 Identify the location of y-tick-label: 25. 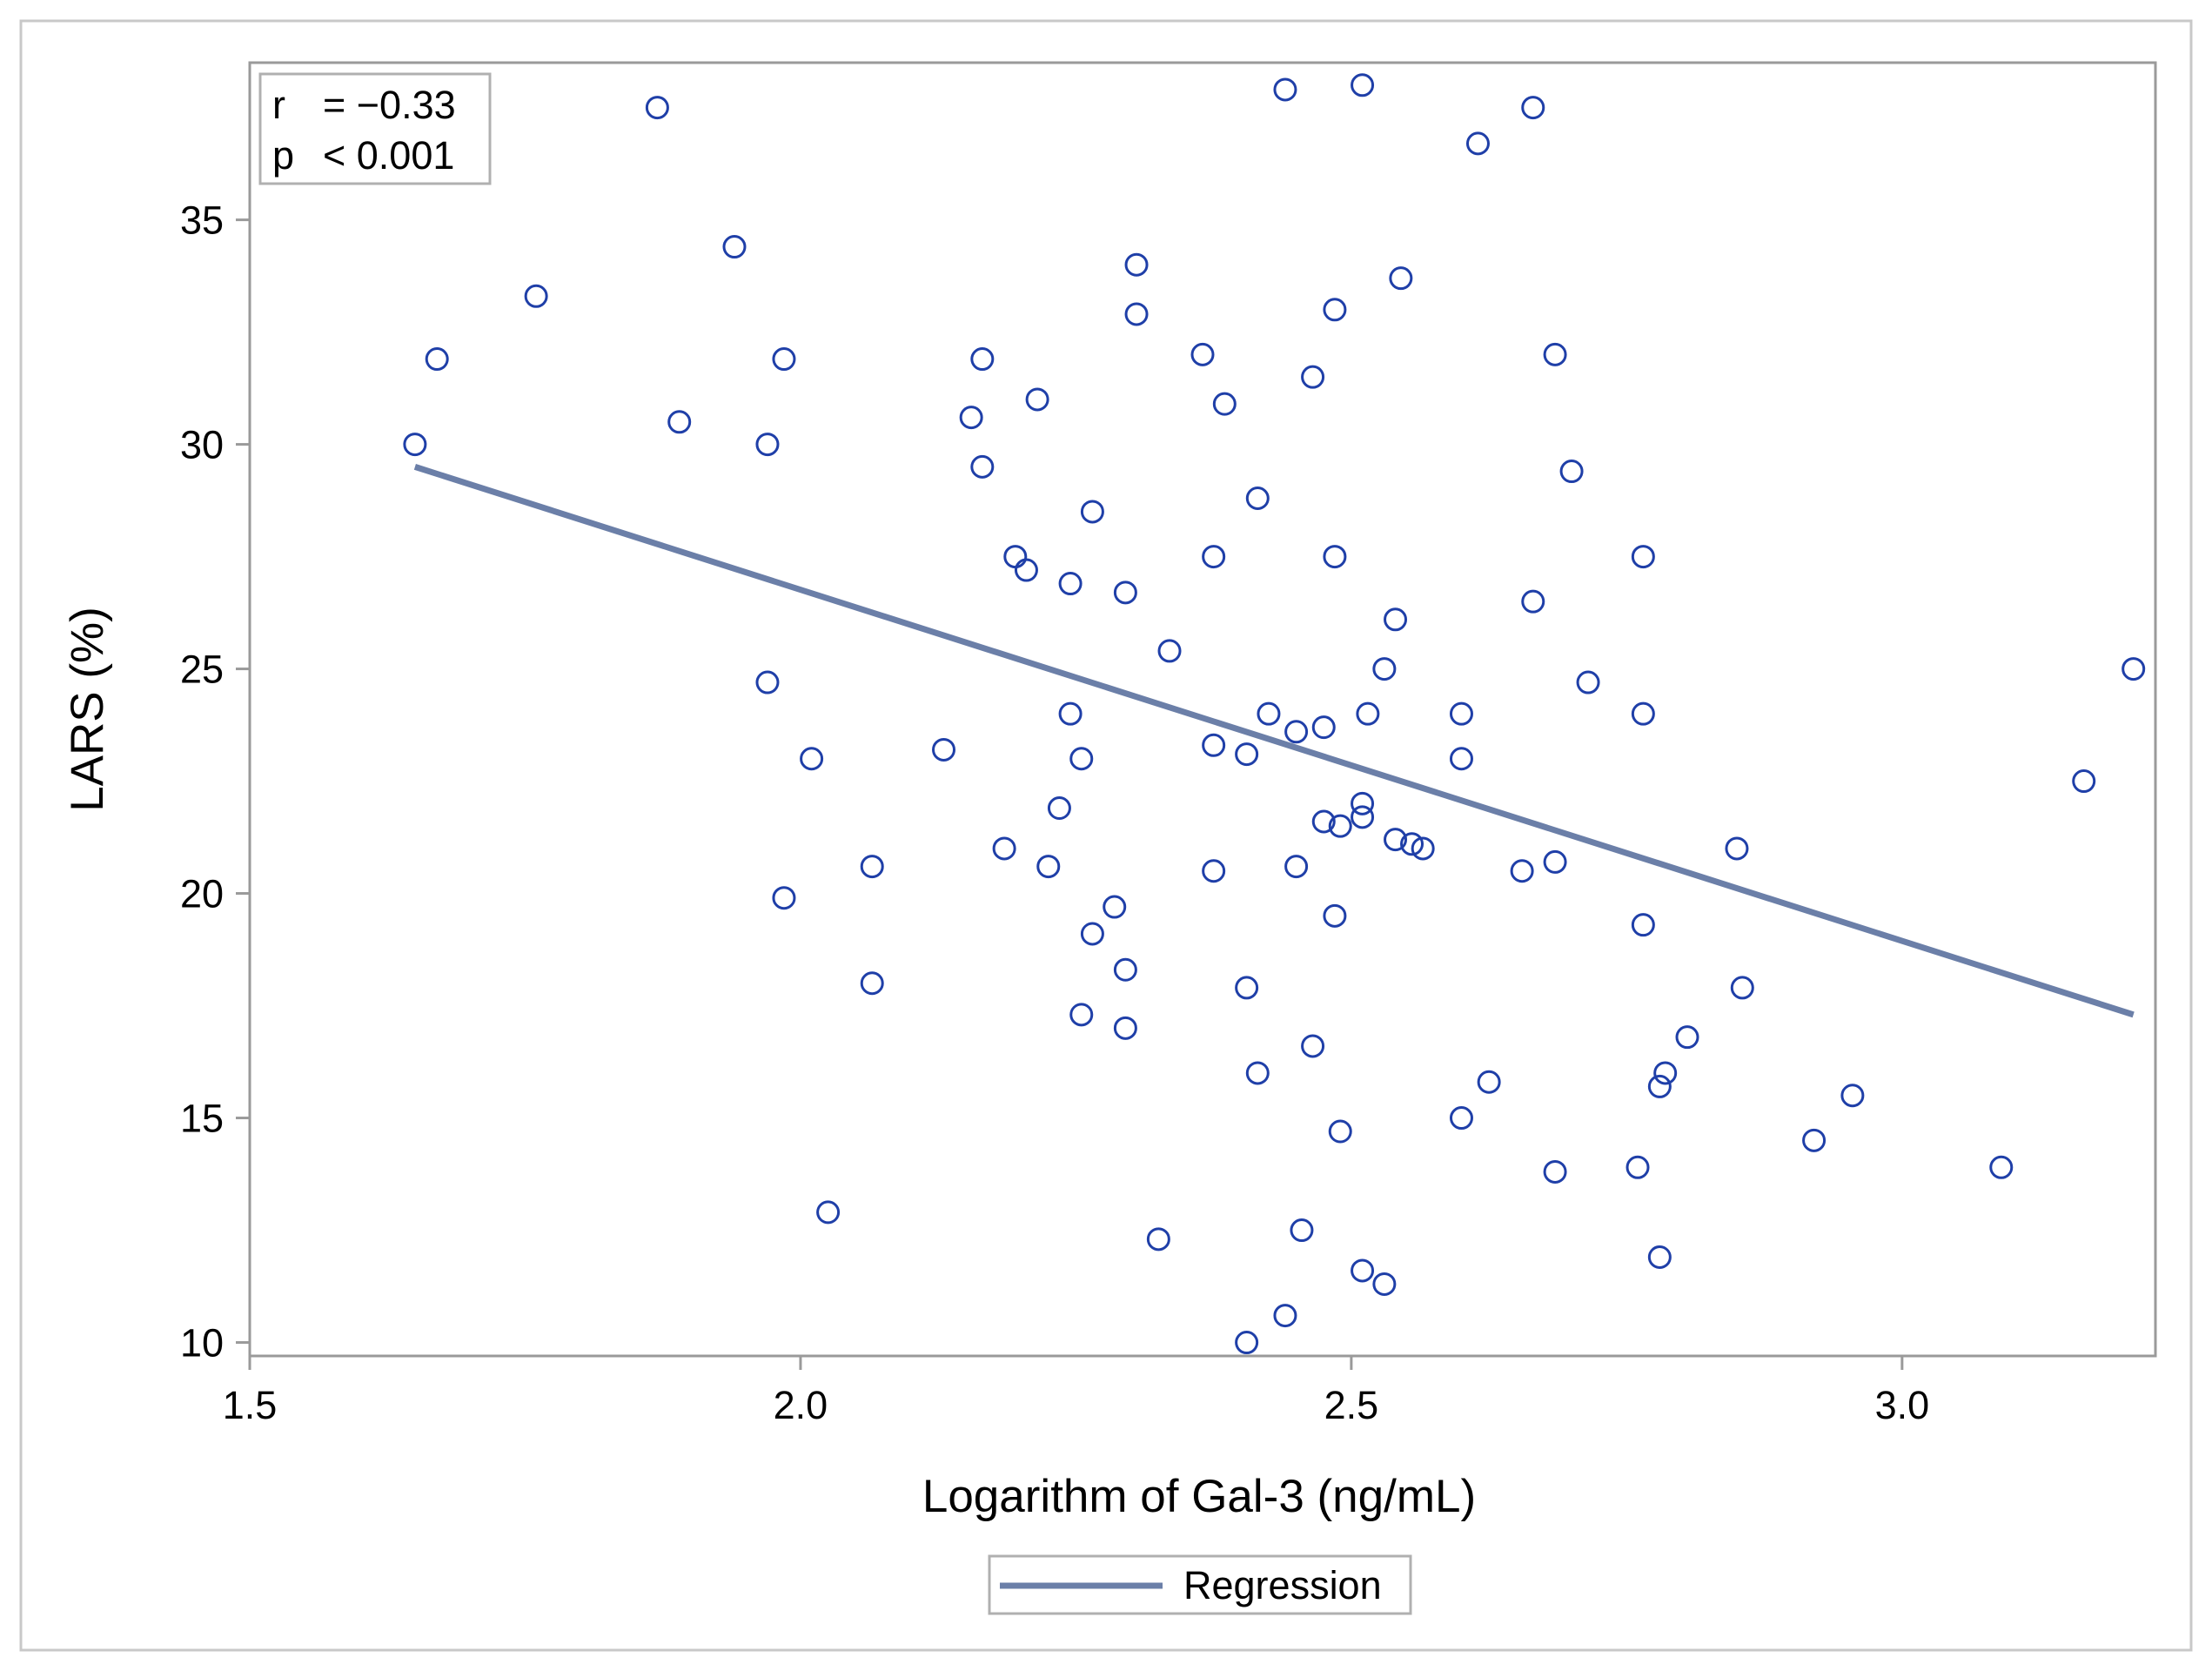
(202, 670).